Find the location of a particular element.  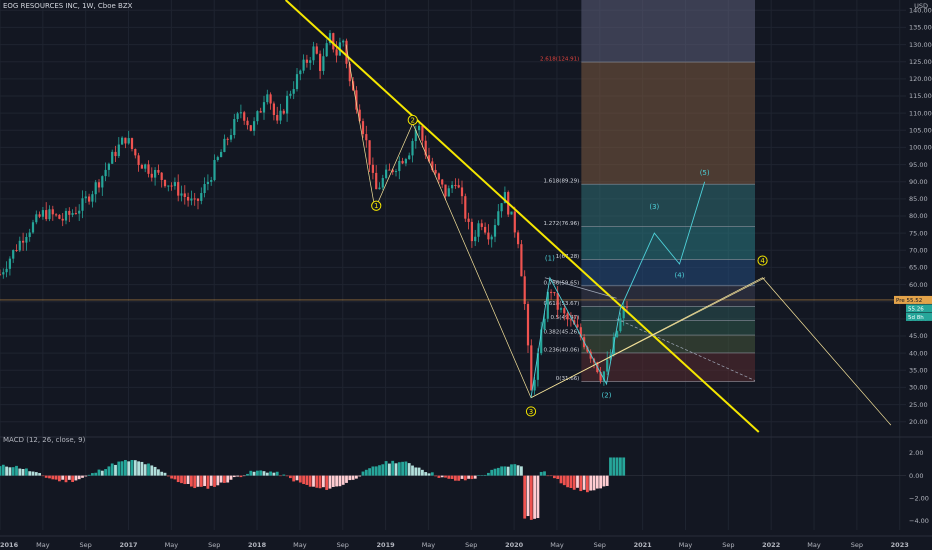

fib-label: 0.236(40.06) is located at coordinates (562, 350).